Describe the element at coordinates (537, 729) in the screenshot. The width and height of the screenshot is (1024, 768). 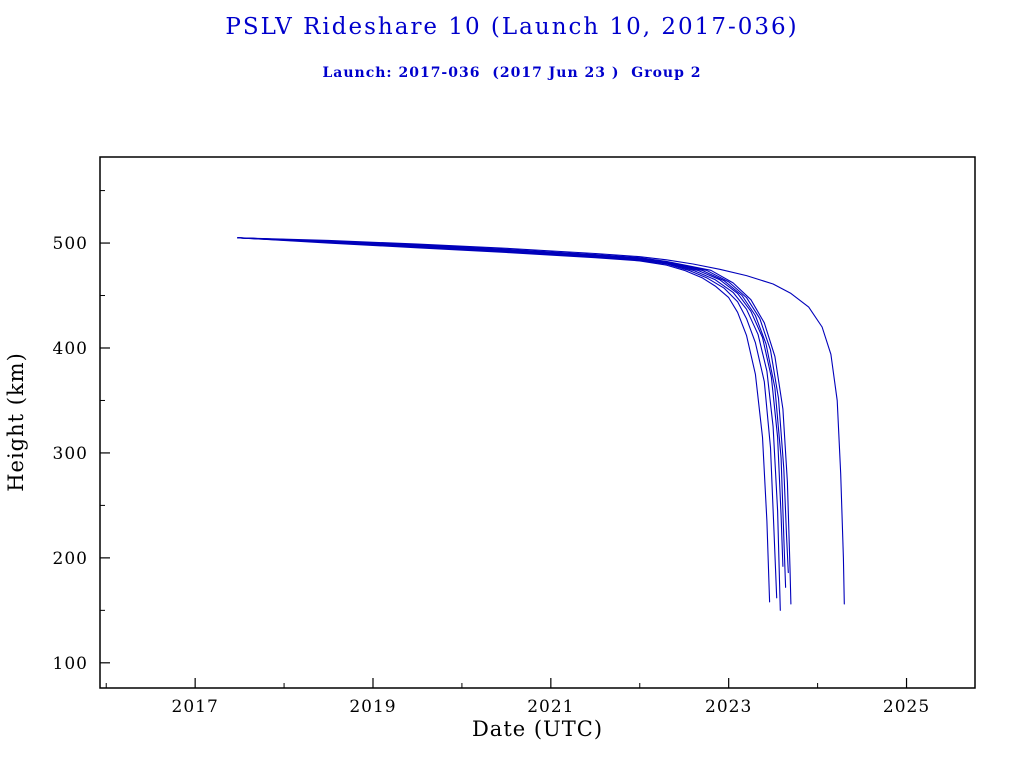
I see `x-axis-label: Date (UTC)` at that location.